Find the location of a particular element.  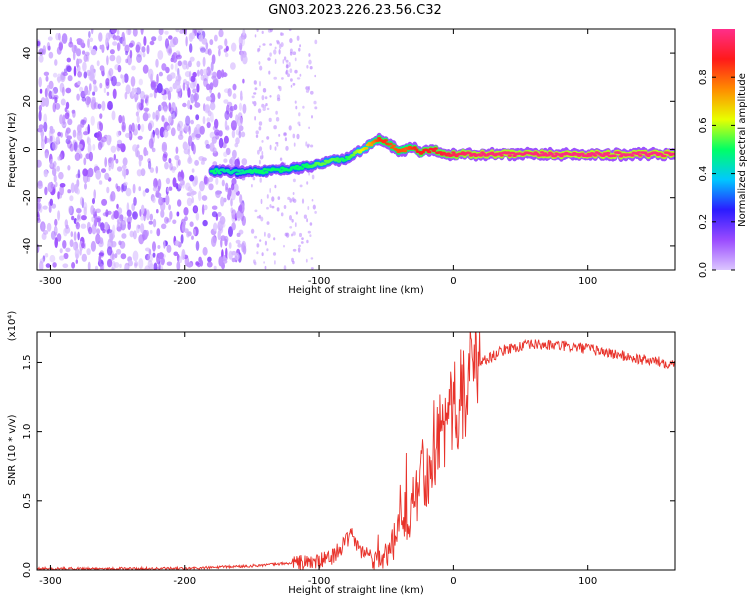

x-tick-label: 0 is located at coordinates (453, 281).